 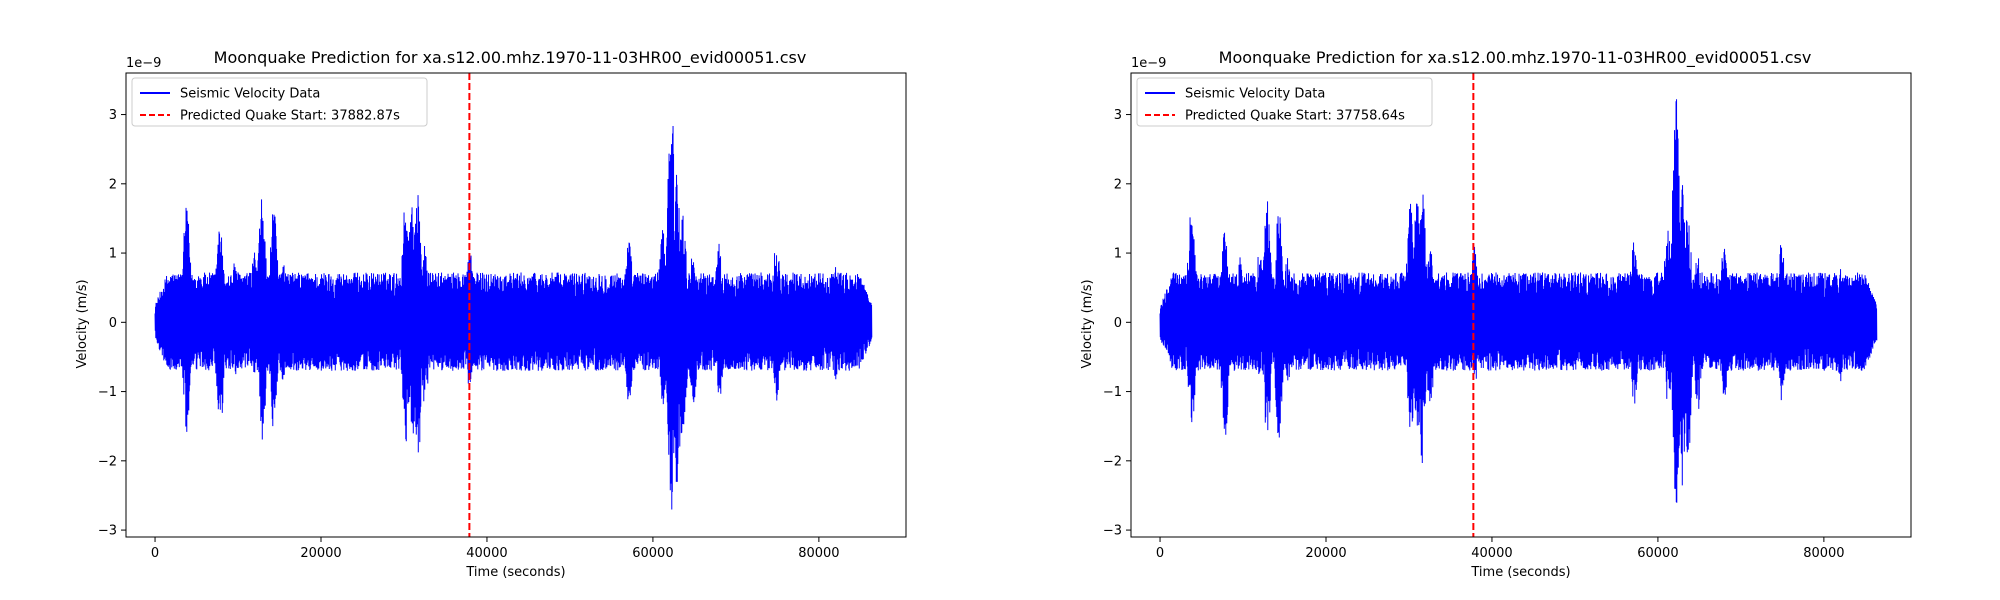 What do you see at coordinates (1148, 63) in the screenshot?
I see `chart-right-y-offset-label: 1e−9` at bounding box center [1148, 63].